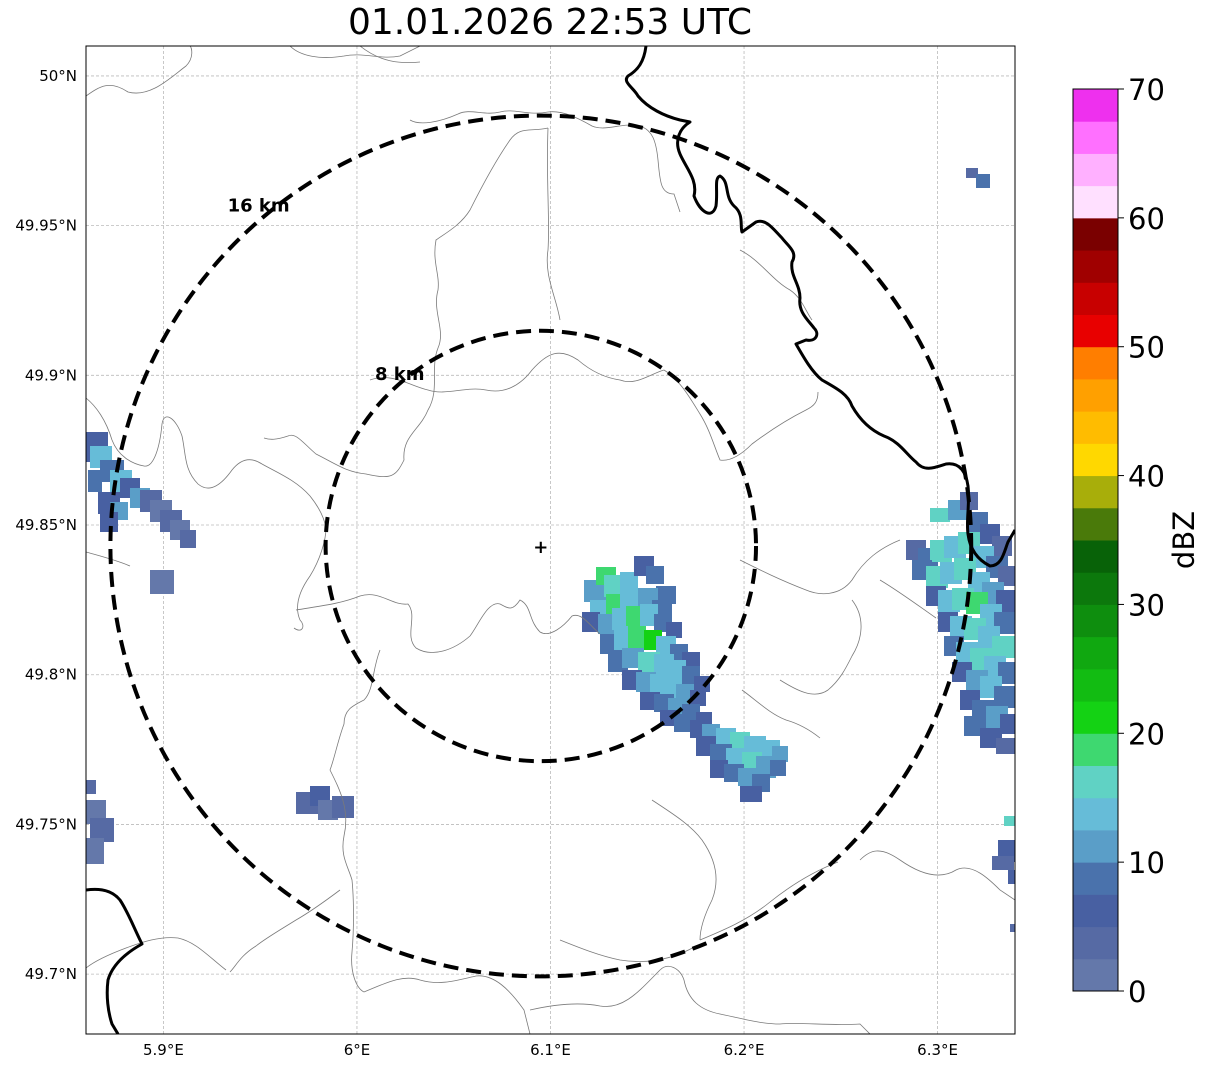  I want to click on colorbar-tick-label: 40, so click(1146, 477).